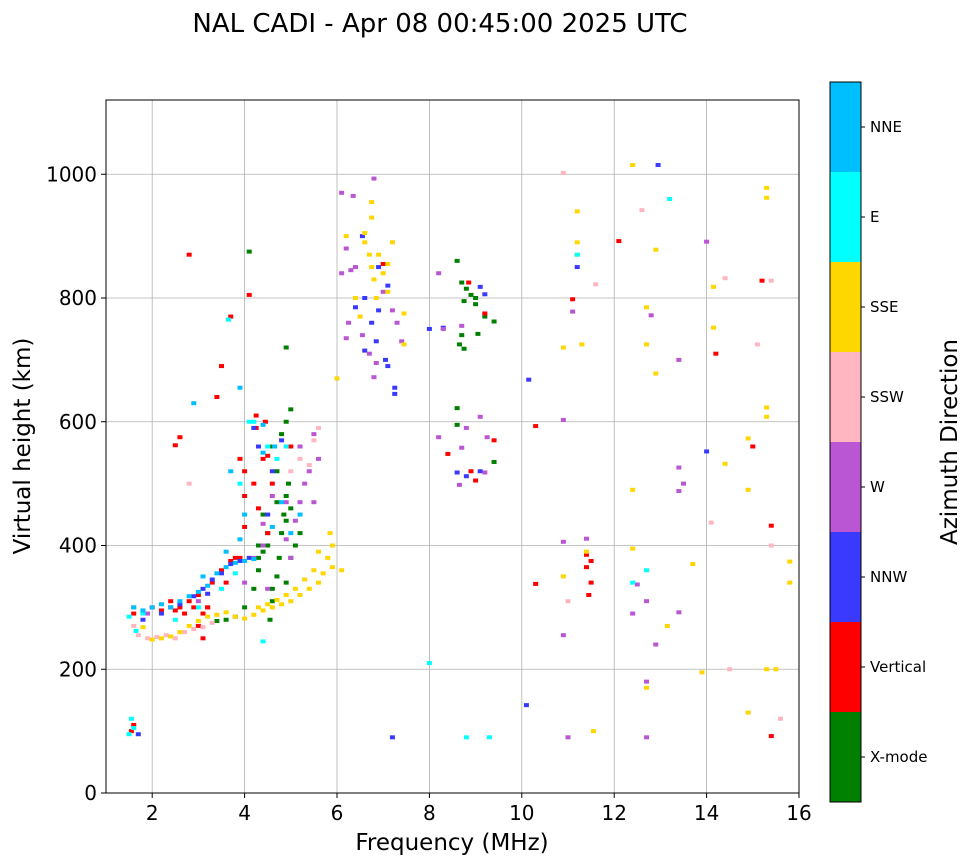 This screenshot has height=865, width=972. Describe the element at coordinates (878, 442) in the screenshot. I see `colorbar: X-mode Vertical NNW W SSW SSE E NNE` at that location.